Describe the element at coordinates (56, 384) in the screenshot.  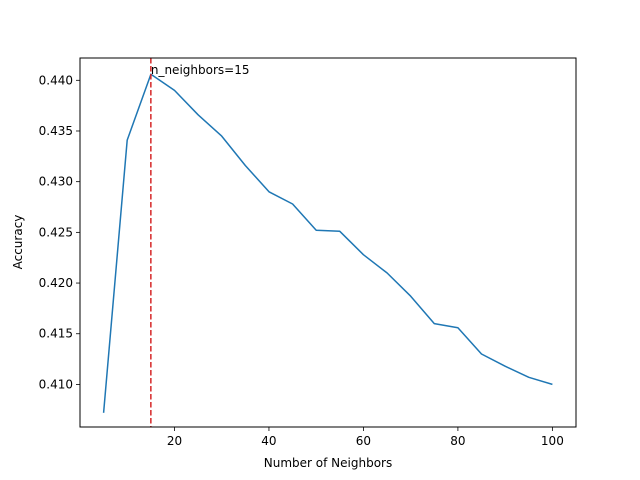
I see `y-tick-label: 0.410` at that location.